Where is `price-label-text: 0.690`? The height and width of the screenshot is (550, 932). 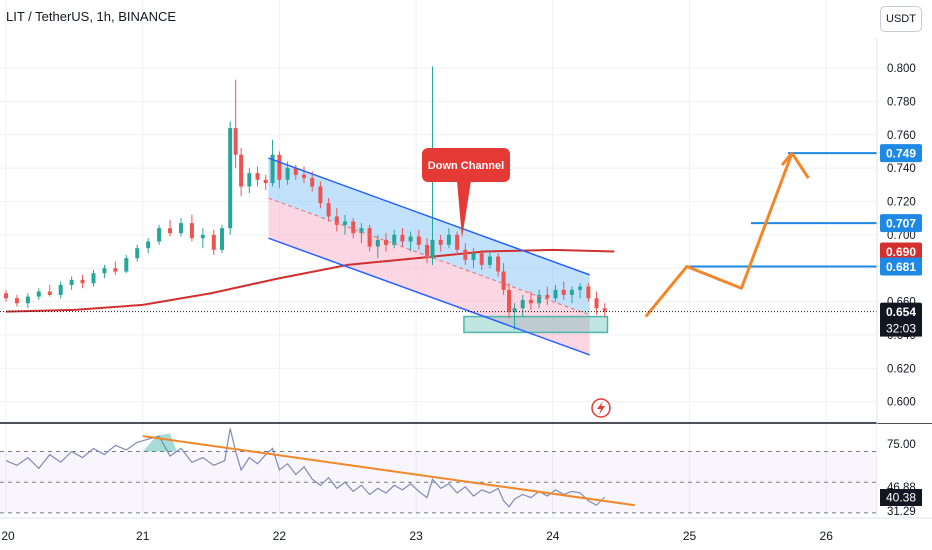
price-label-text: 0.690 is located at coordinates (901, 252).